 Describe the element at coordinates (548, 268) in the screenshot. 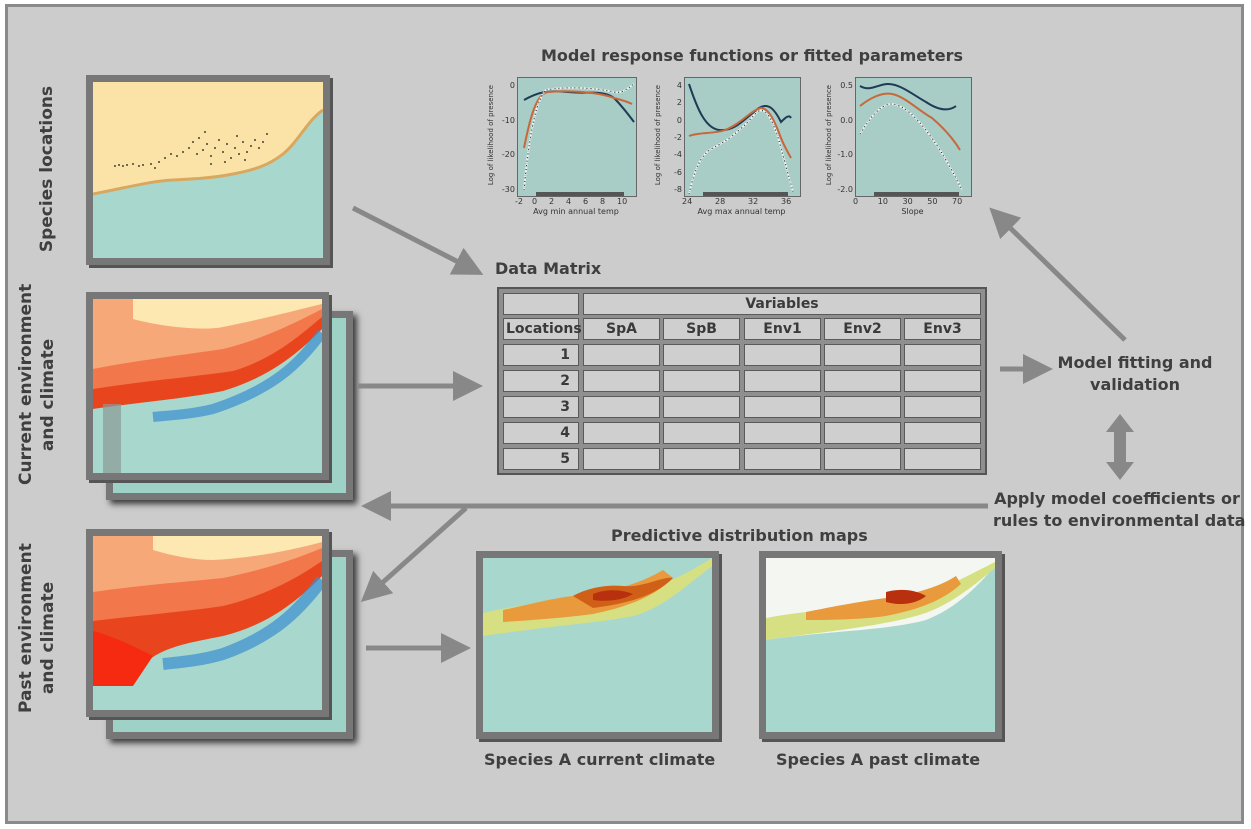

I see `data-matrix-title: Data Matrix` at that location.